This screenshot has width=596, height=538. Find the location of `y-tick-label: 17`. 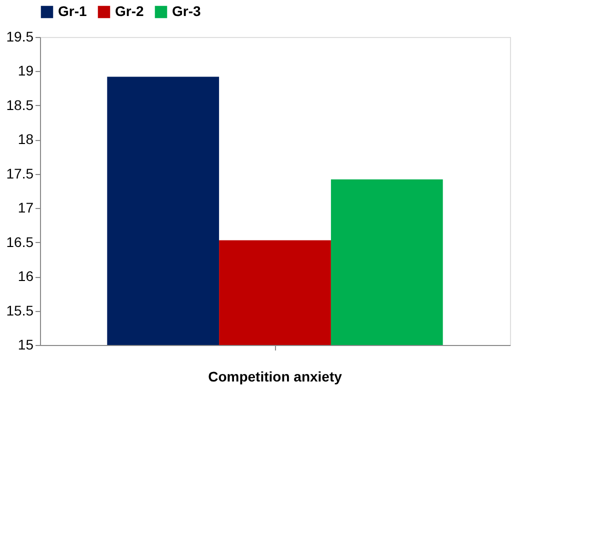

y-tick-label: 17 is located at coordinates (26, 208).